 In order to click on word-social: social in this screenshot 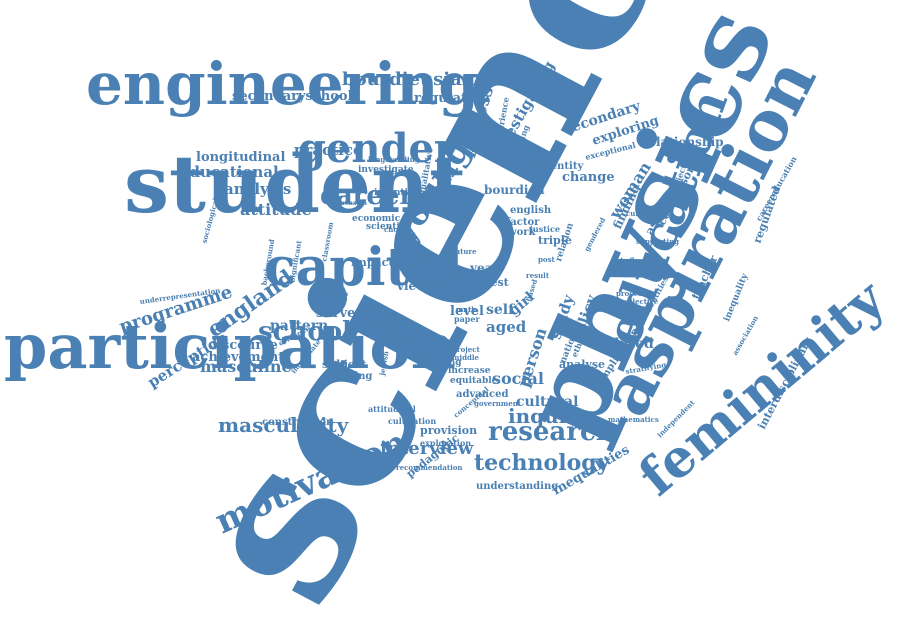, I will do `click(518, 378)`.